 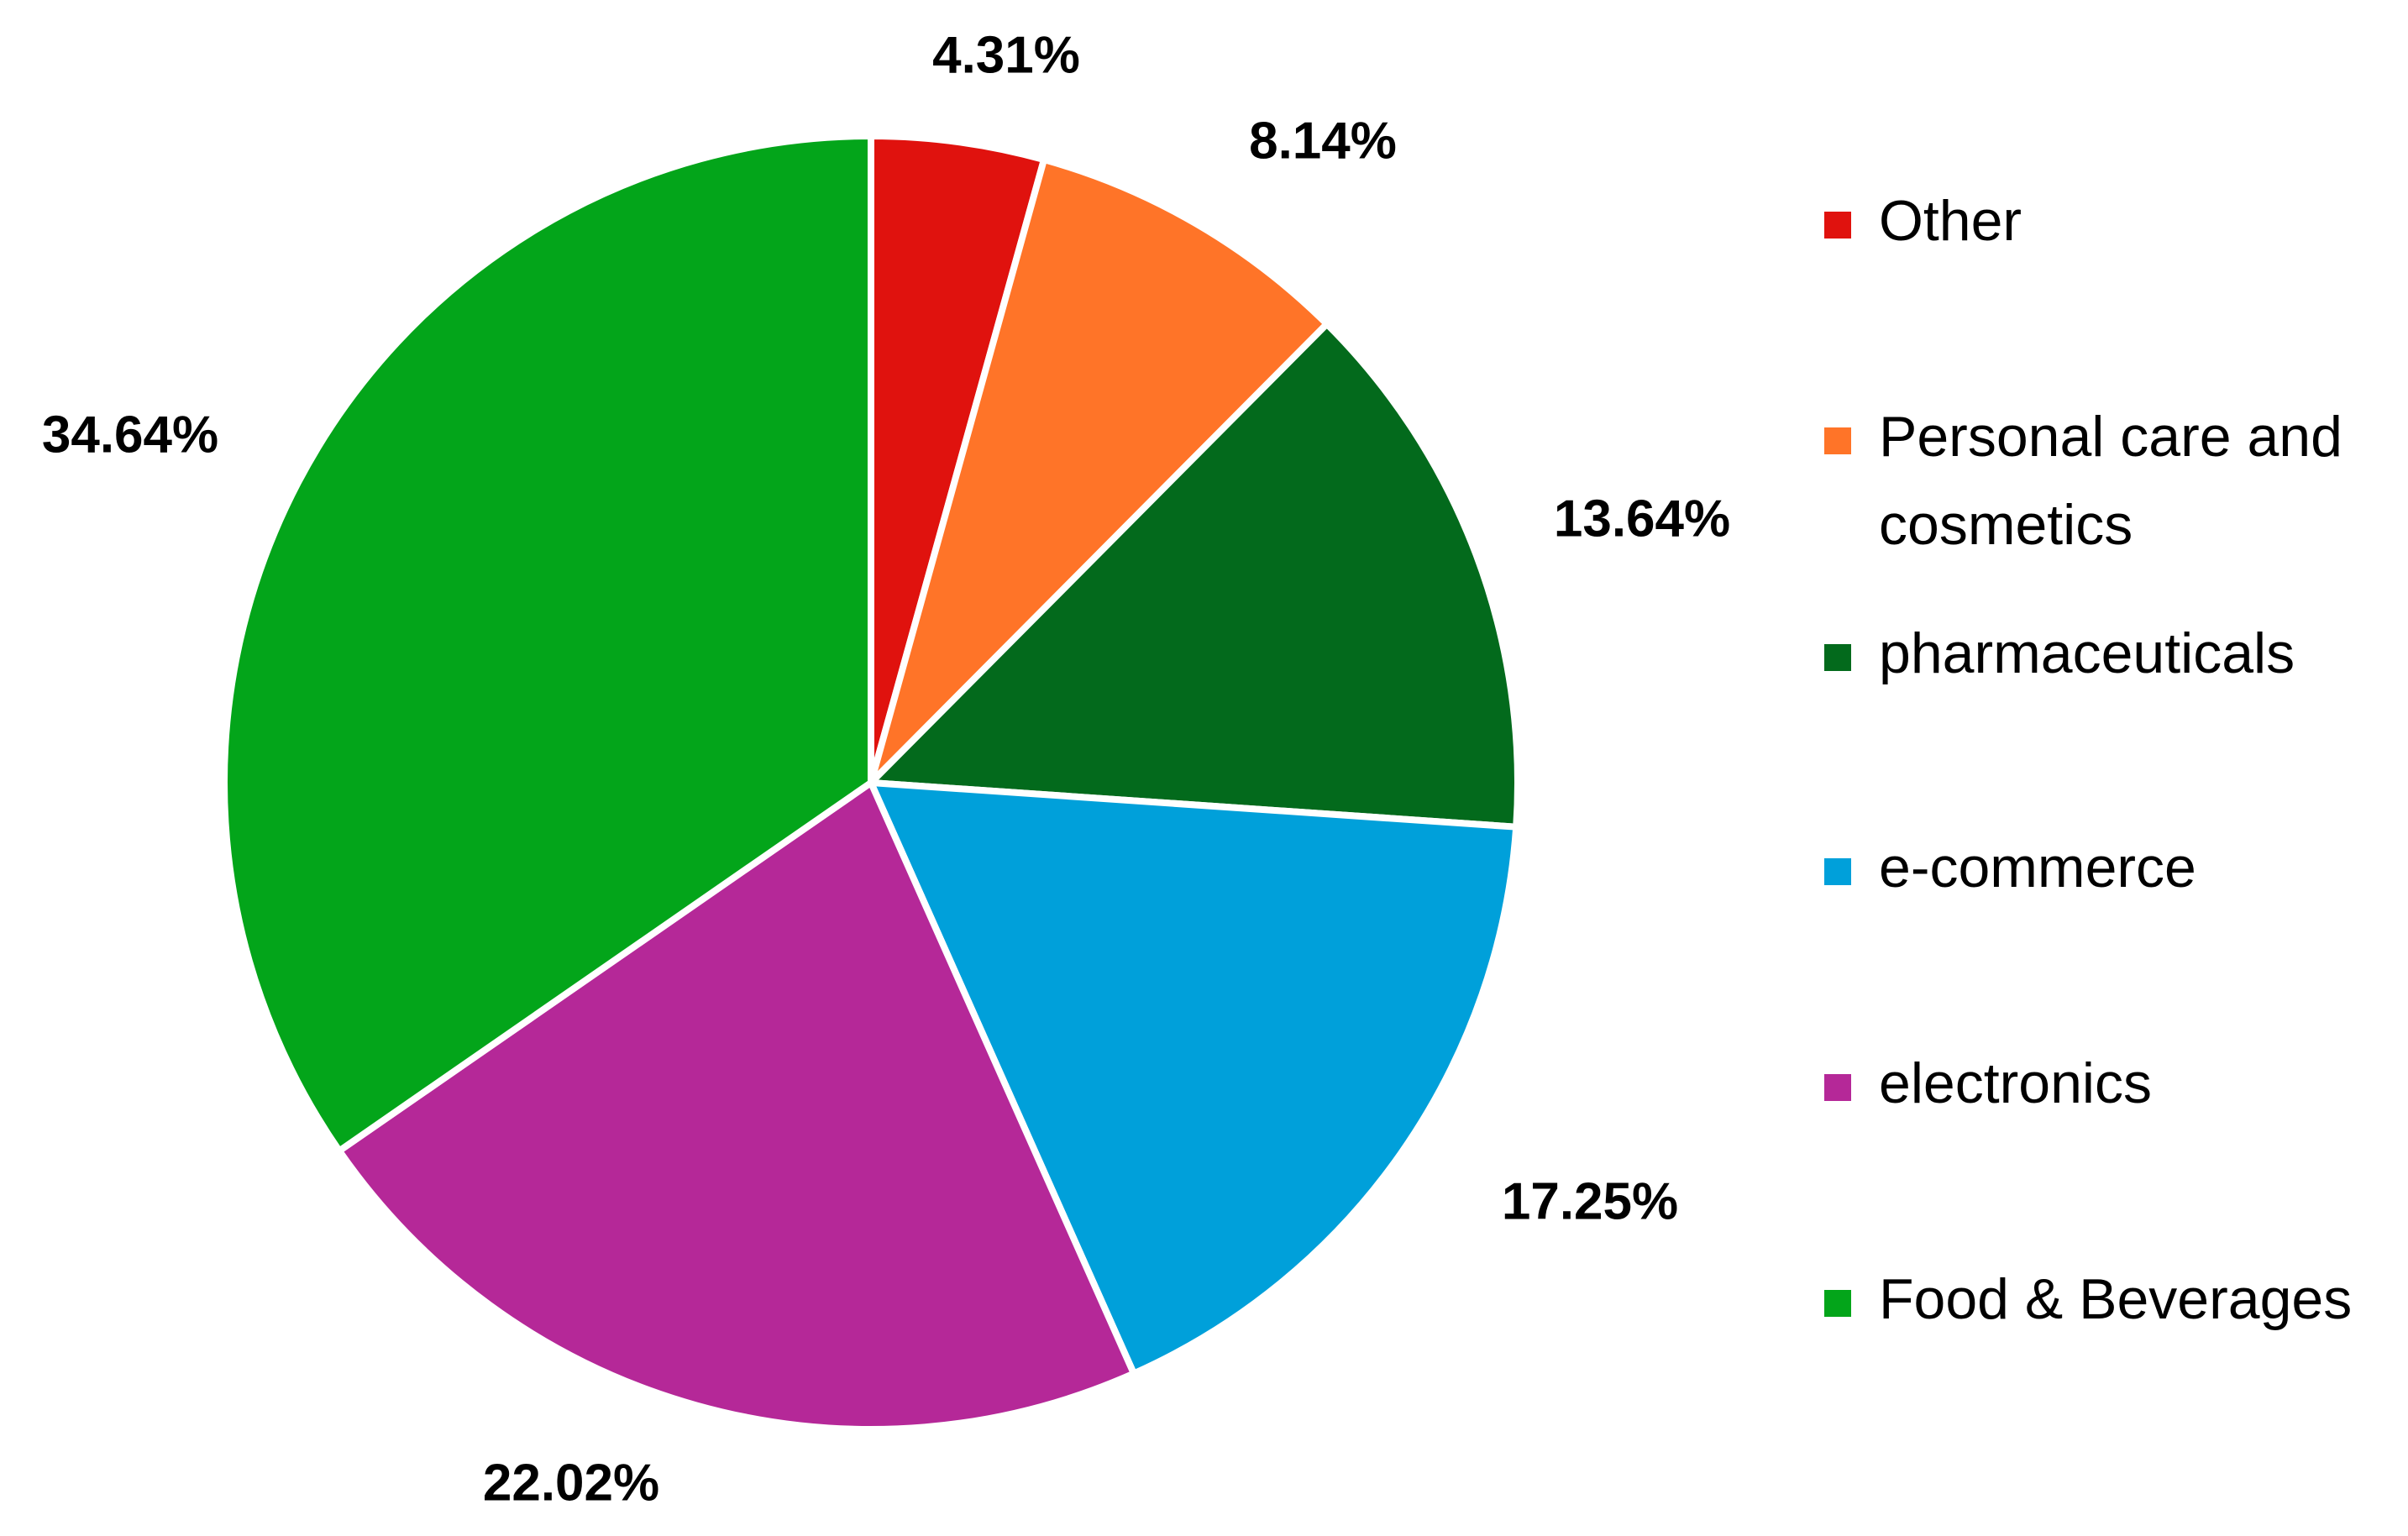 I want to click on legend-marker-electronics, so click(x=1838, y=1087).